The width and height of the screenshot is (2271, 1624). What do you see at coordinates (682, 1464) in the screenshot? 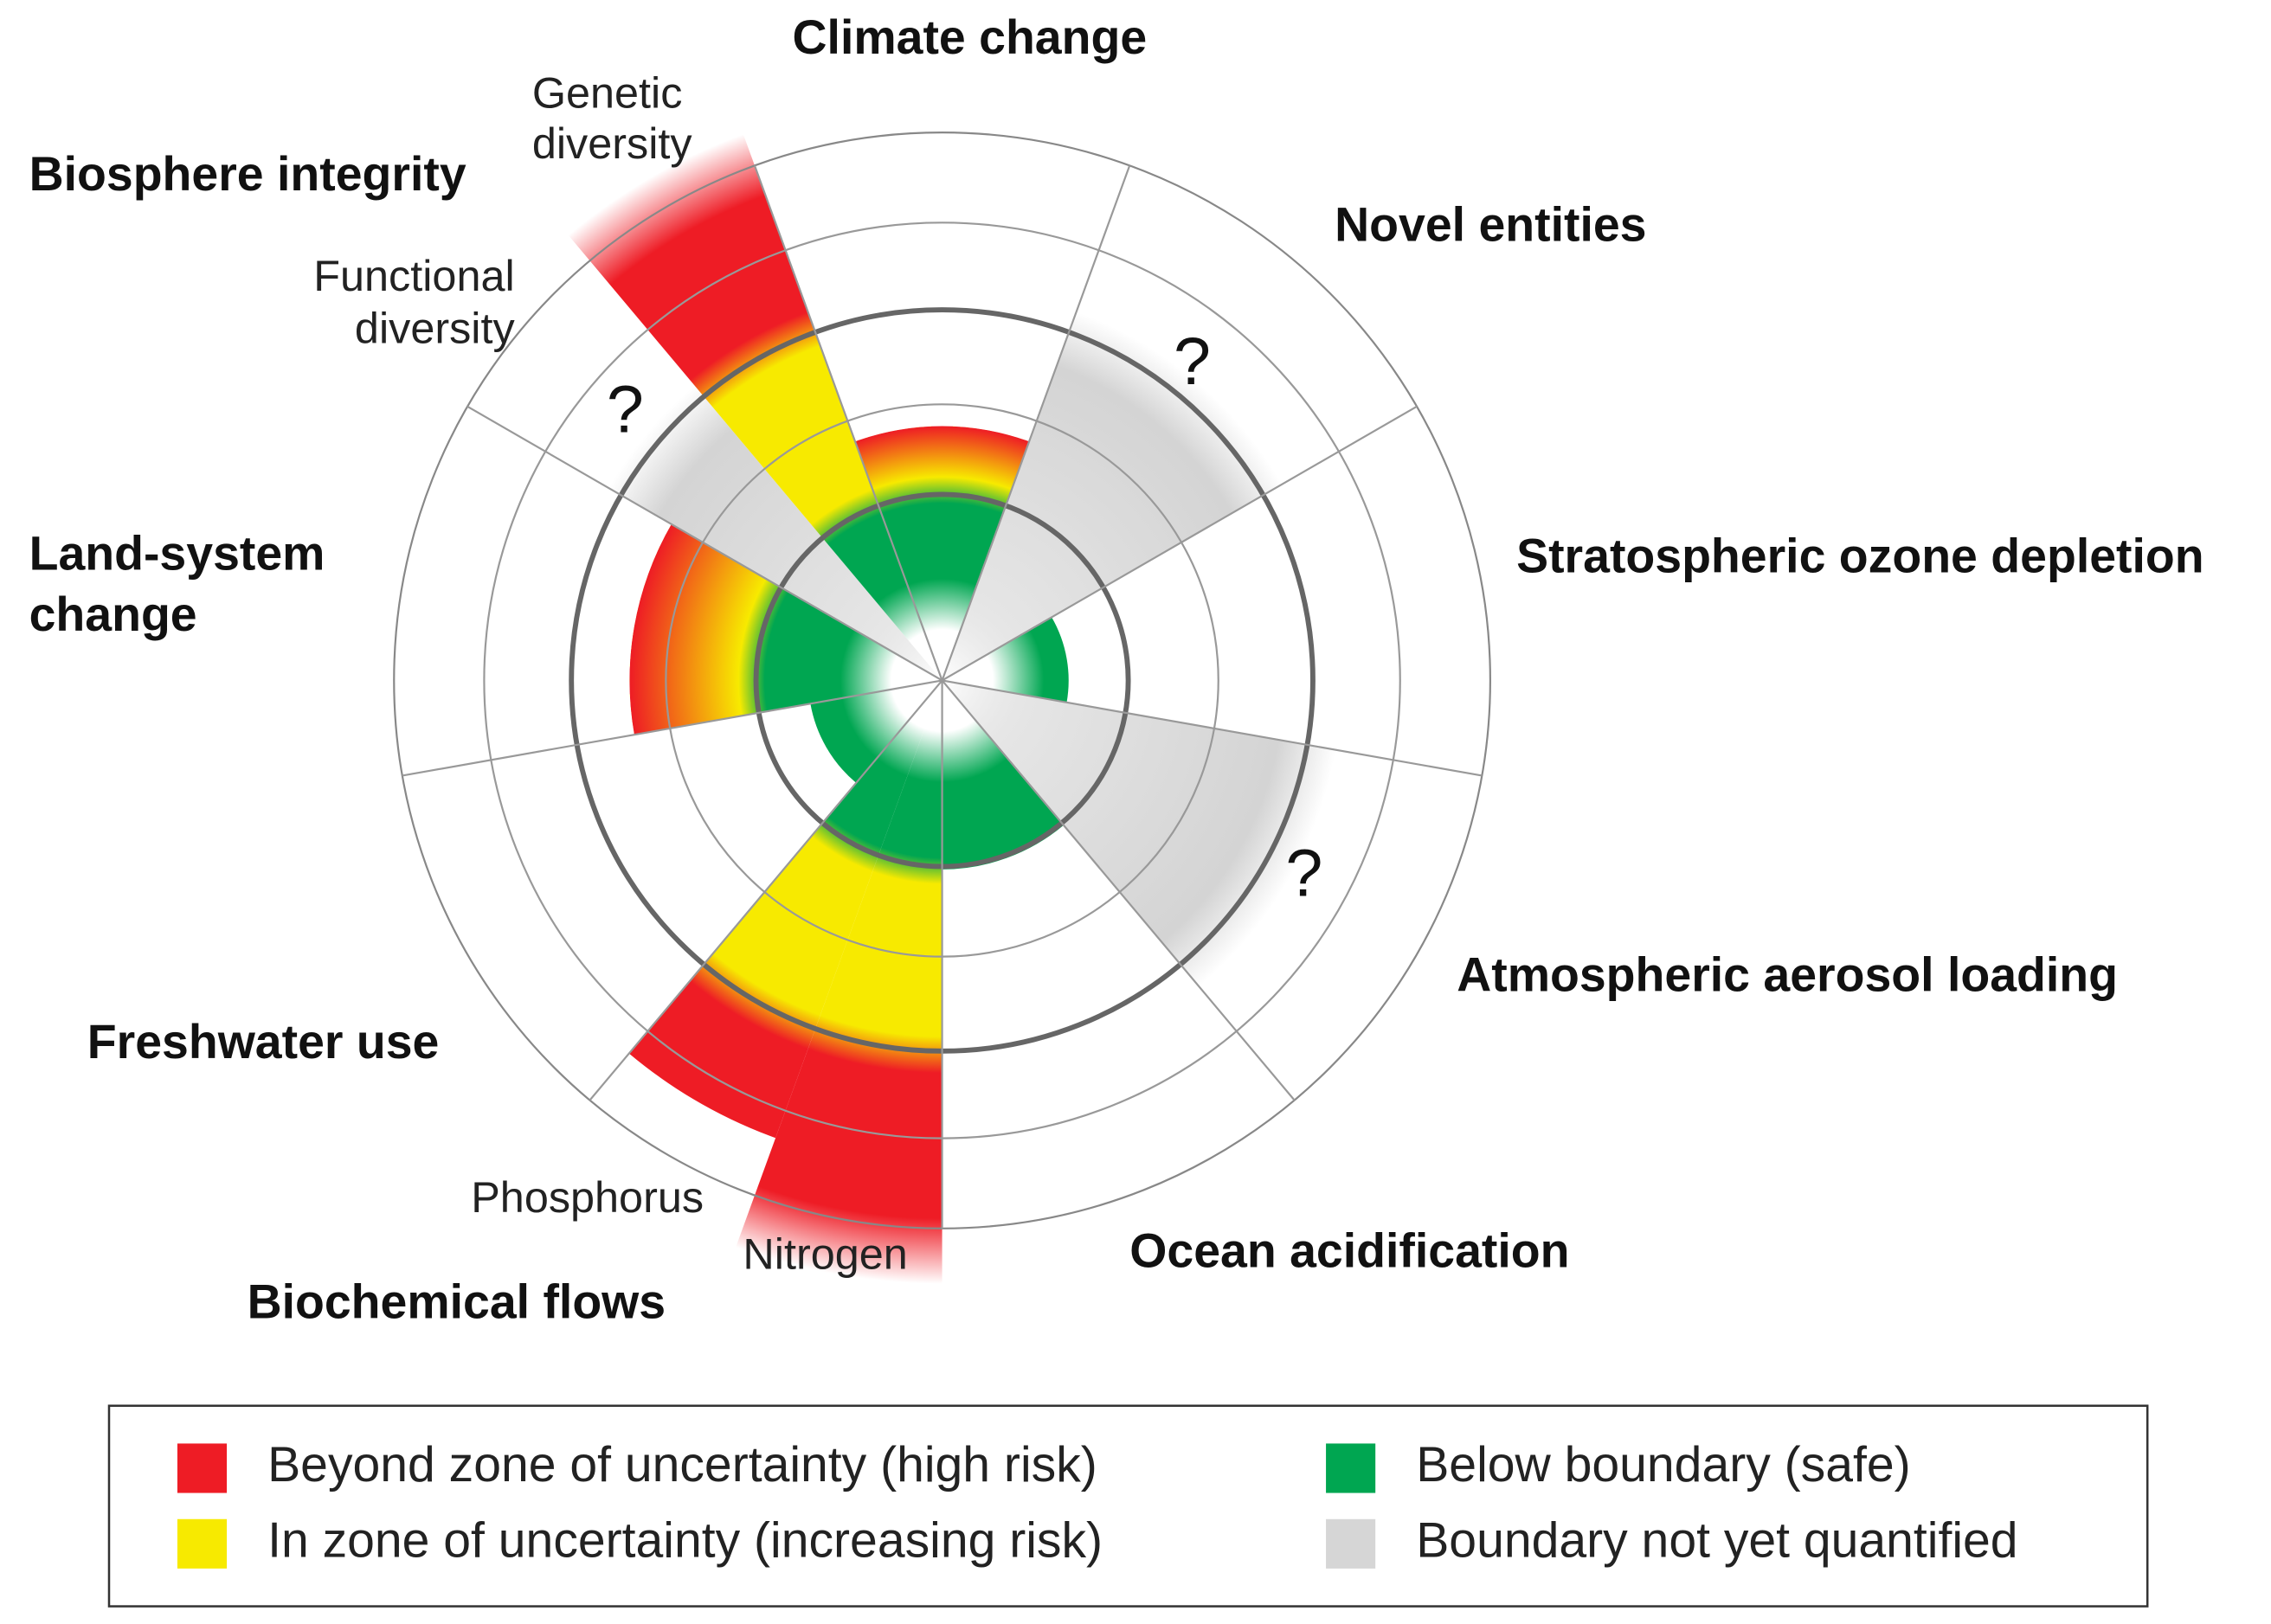
I see `legend-label: Beyond zone of uncertainty (high risk)` at bounding box center [682, 1464].